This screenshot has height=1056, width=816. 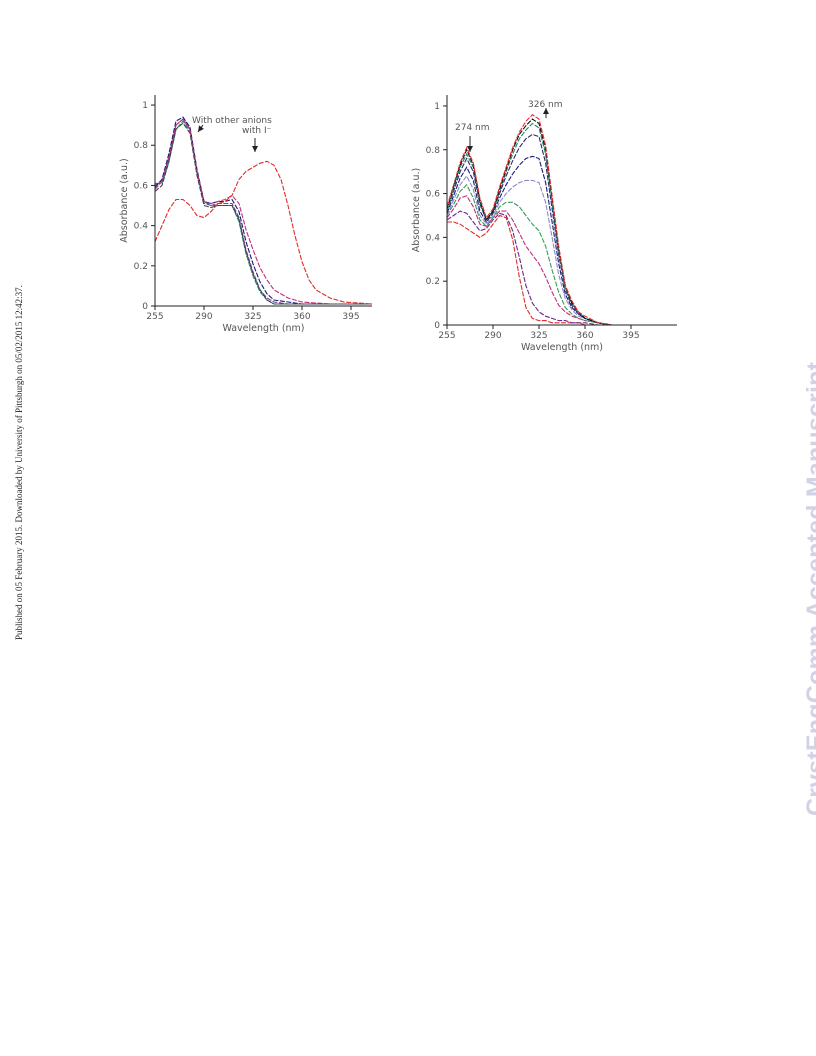 I want to click on annotation-label: with I⁻, so click(x=257, y=131).